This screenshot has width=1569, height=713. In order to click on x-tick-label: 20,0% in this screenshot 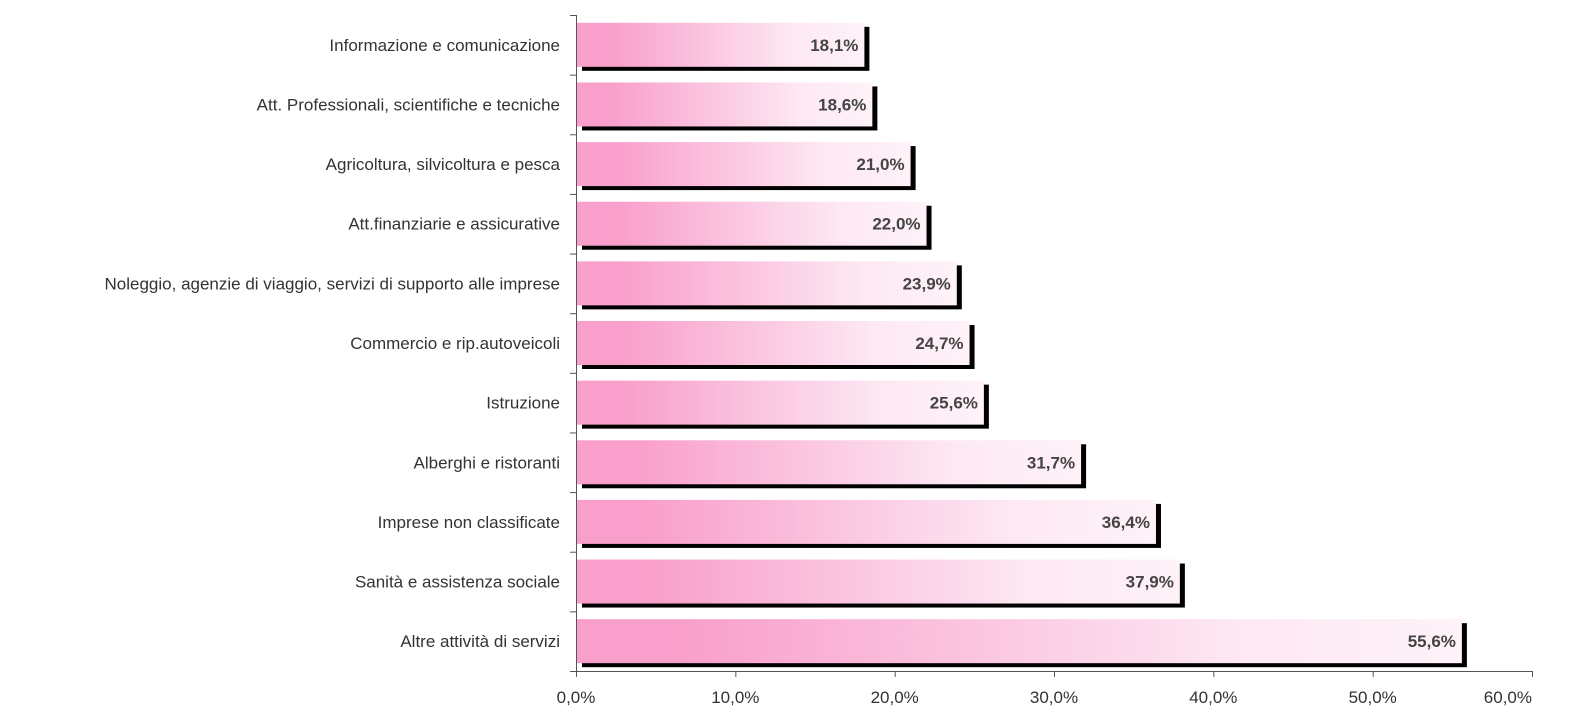, I will do `click(895, 697)`.